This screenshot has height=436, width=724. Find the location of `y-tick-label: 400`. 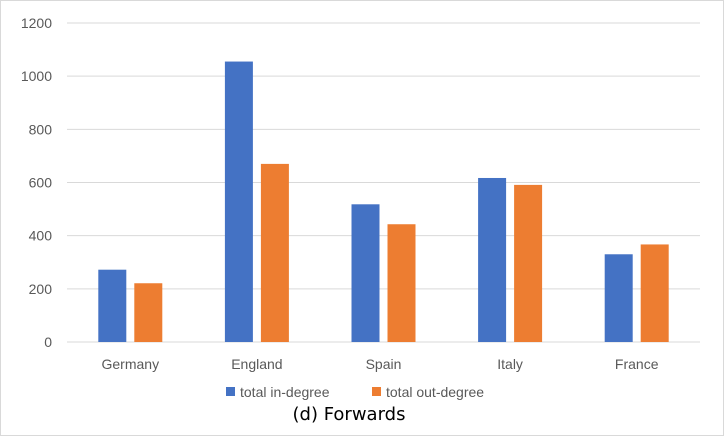

y-tick-label: 400 is located at coordinates (41, 236).